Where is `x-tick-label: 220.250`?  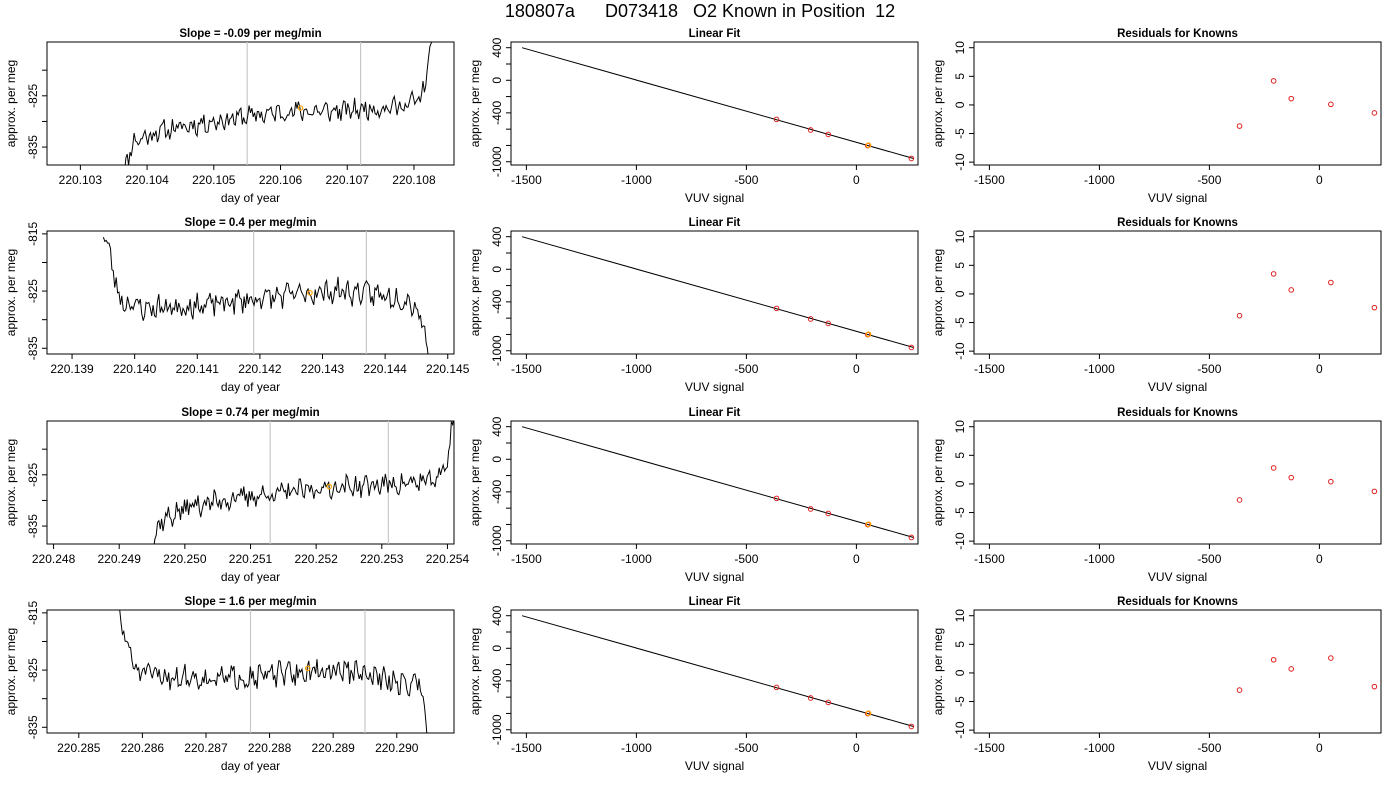
x-tick-label: 220.250 is located at coordinates (185, 559).